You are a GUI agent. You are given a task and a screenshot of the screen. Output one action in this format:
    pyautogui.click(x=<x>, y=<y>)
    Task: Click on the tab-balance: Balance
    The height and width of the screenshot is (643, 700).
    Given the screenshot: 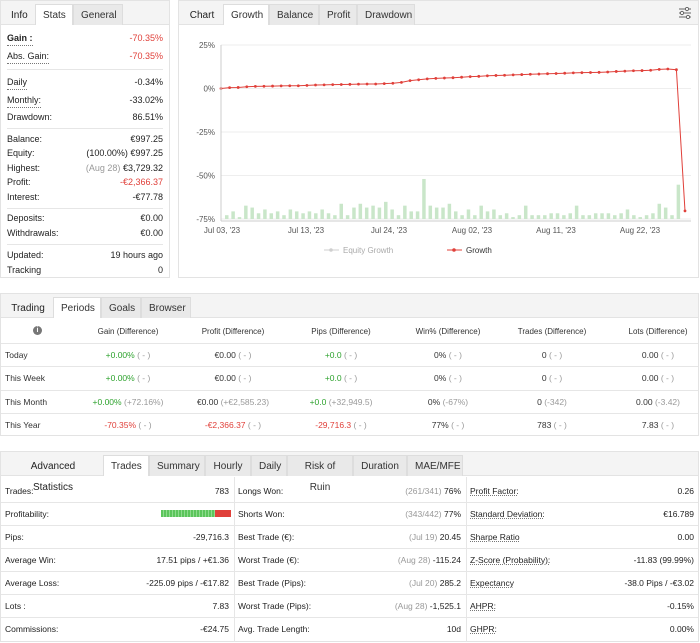 What is the action you would take?
    pyautogui.click(x=294, y=14)
    